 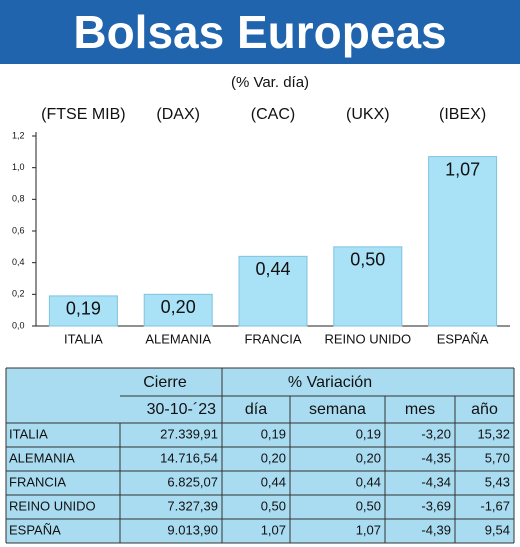 What do you see at coordinates (192, 481) in the screenshot?
I see `table-cell: 6.825,07` at bounding box center [192, 481].